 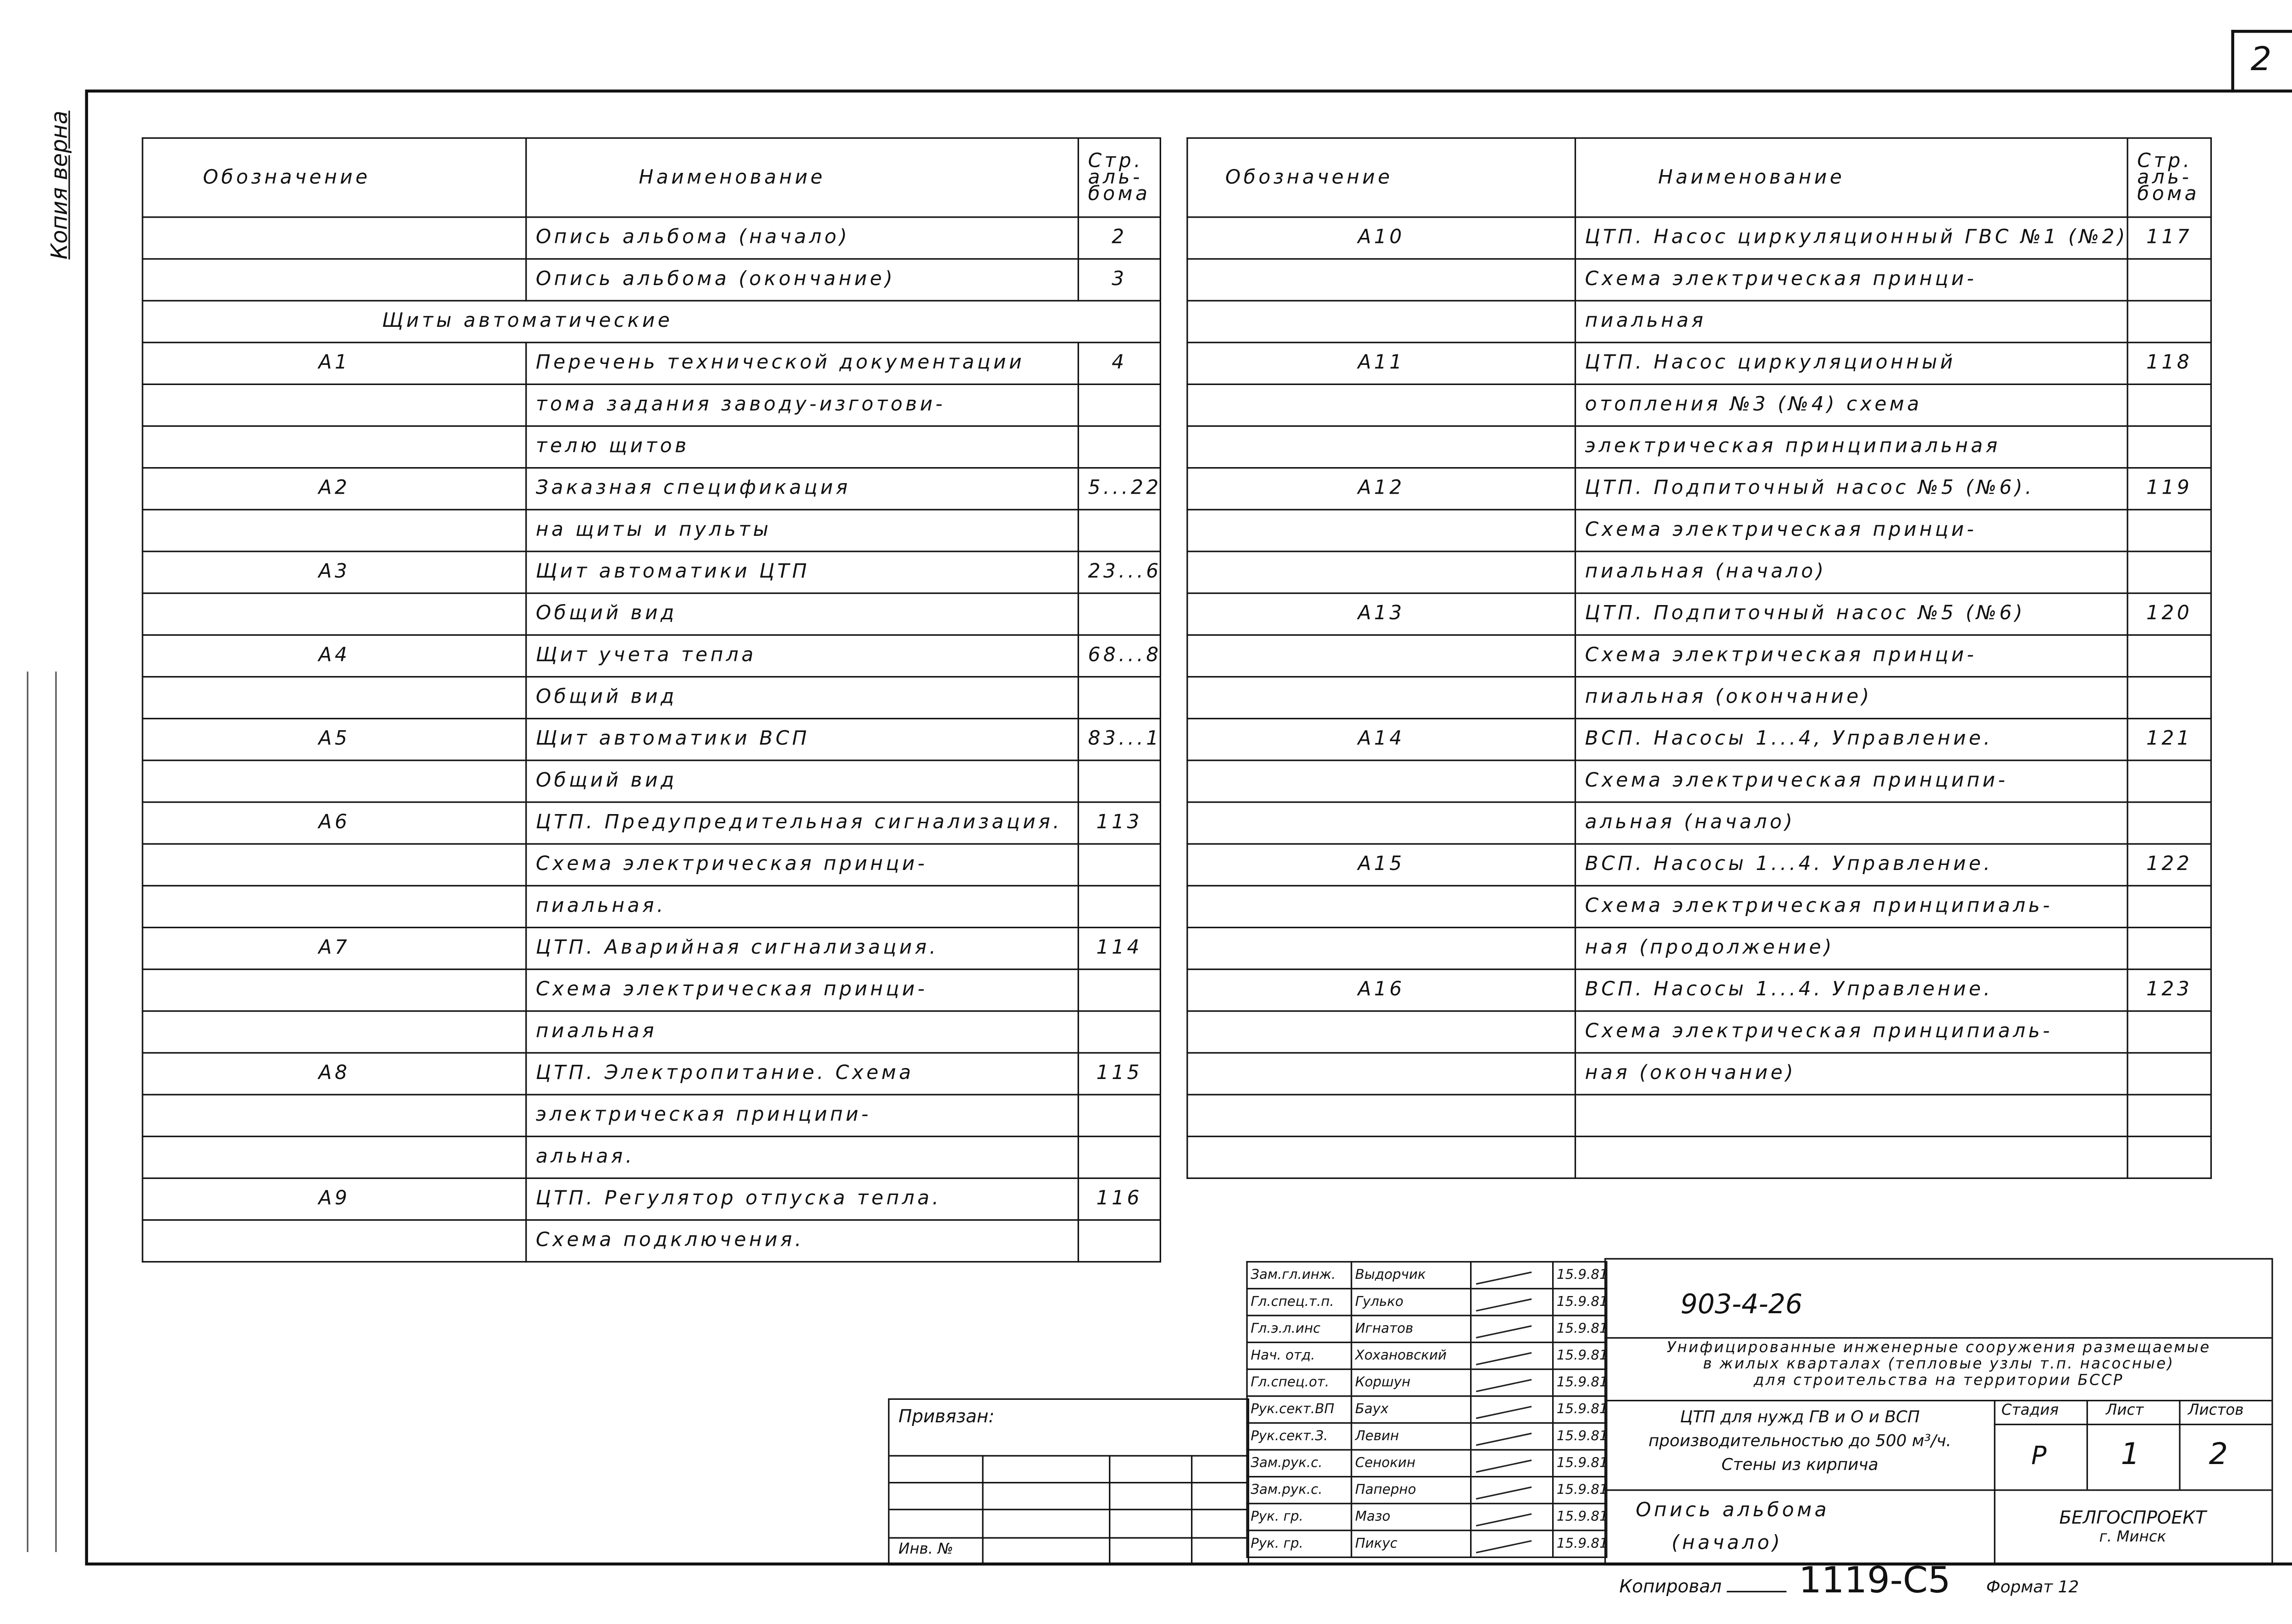 What do you see at coordinates (1851, 572) in the screenshot?
I see `row-name: пиальная (начало)` at bounding box center [1851, 572].